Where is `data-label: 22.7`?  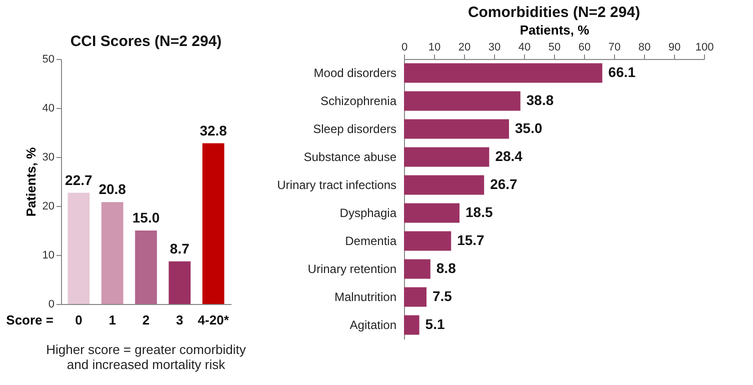
data-label: 22.7 is located at coordinates (79, 180).